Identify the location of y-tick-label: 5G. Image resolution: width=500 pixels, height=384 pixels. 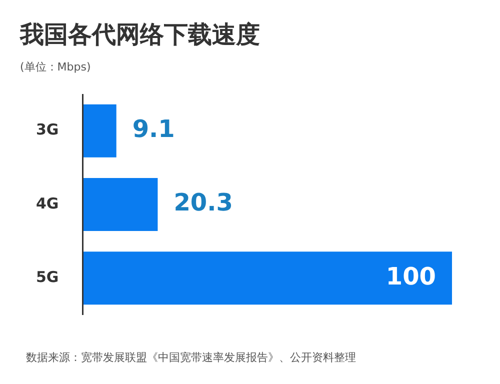
(47, 277).